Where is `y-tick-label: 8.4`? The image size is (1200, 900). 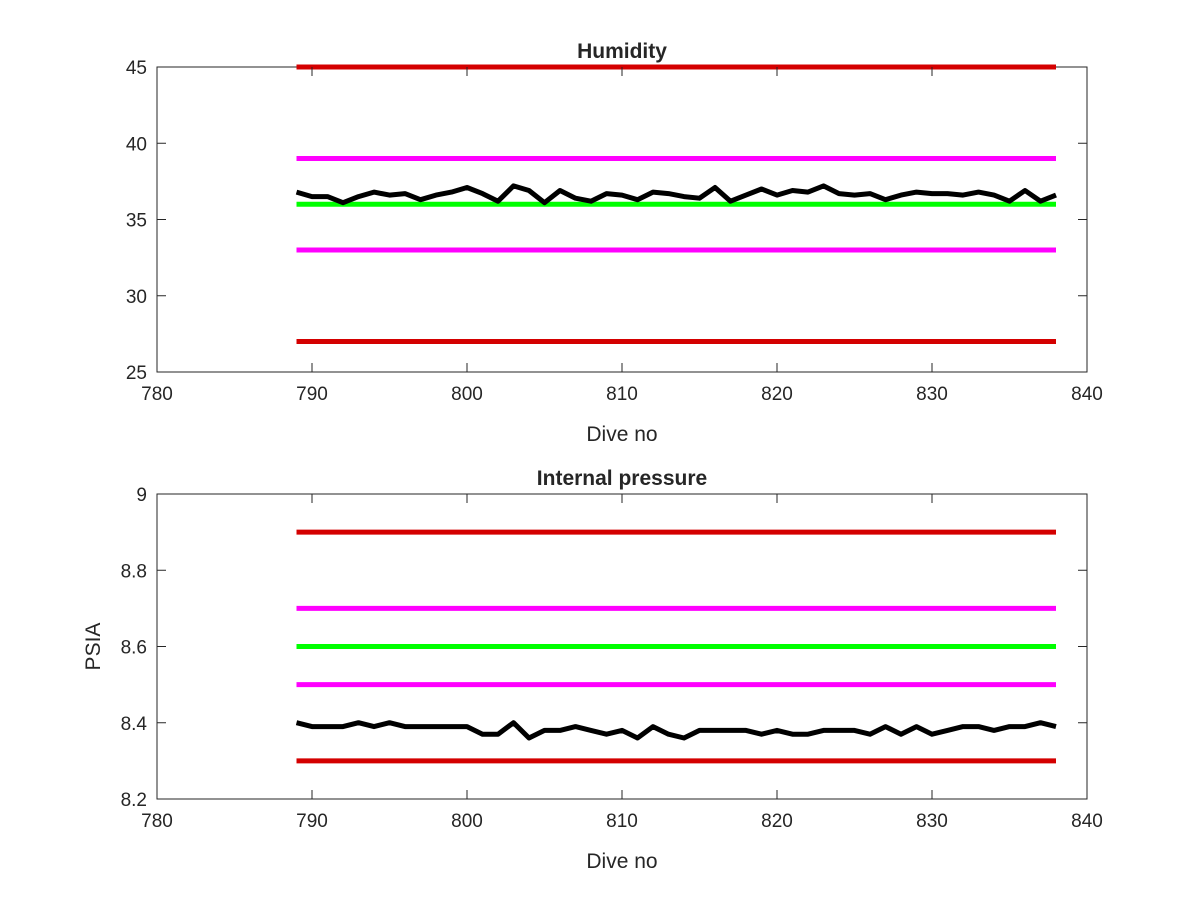 y-tick-label: 8.4 is located at coordinates (134, 724).